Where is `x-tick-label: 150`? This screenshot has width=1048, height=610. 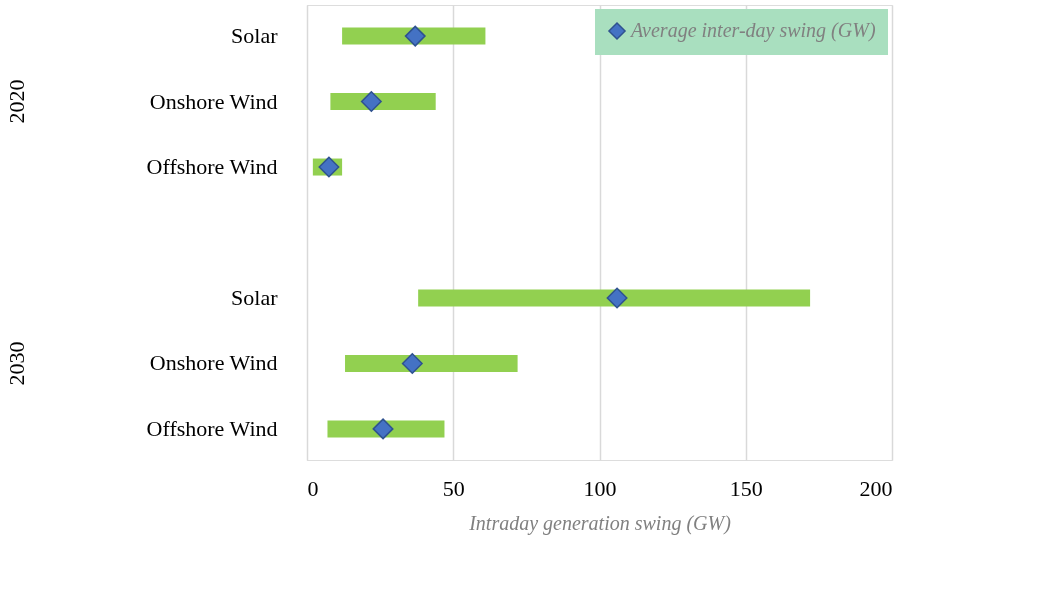 x-tick-label: 150 is located at coordinates (746, 488).